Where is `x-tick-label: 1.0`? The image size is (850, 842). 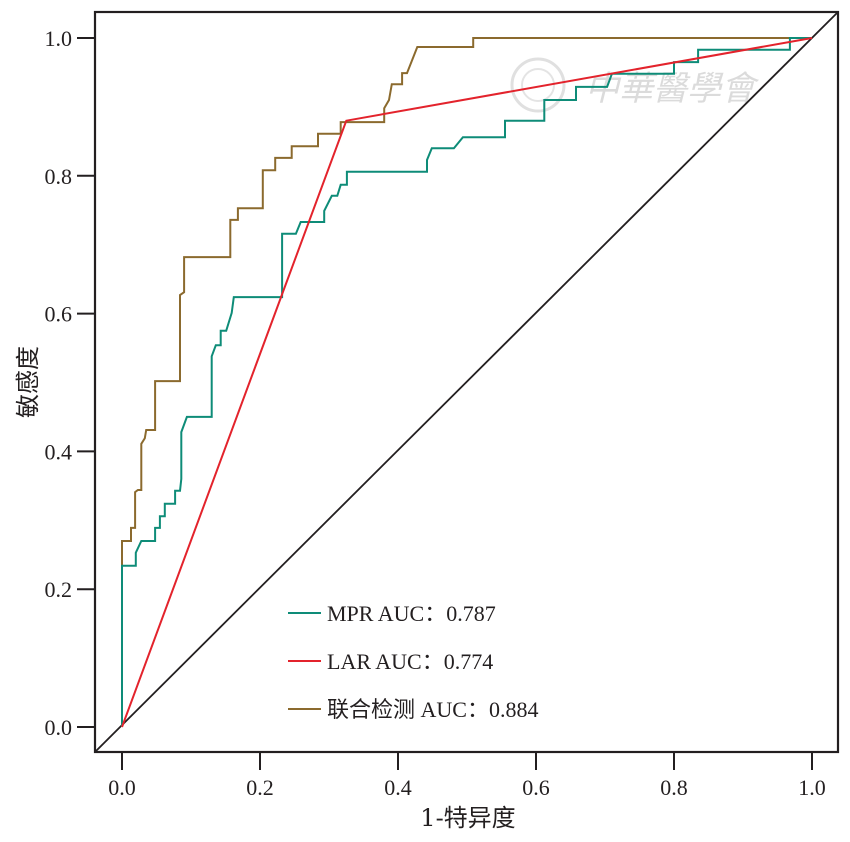
x-tick-label: 1.0 is located at coordinates (812, 787).